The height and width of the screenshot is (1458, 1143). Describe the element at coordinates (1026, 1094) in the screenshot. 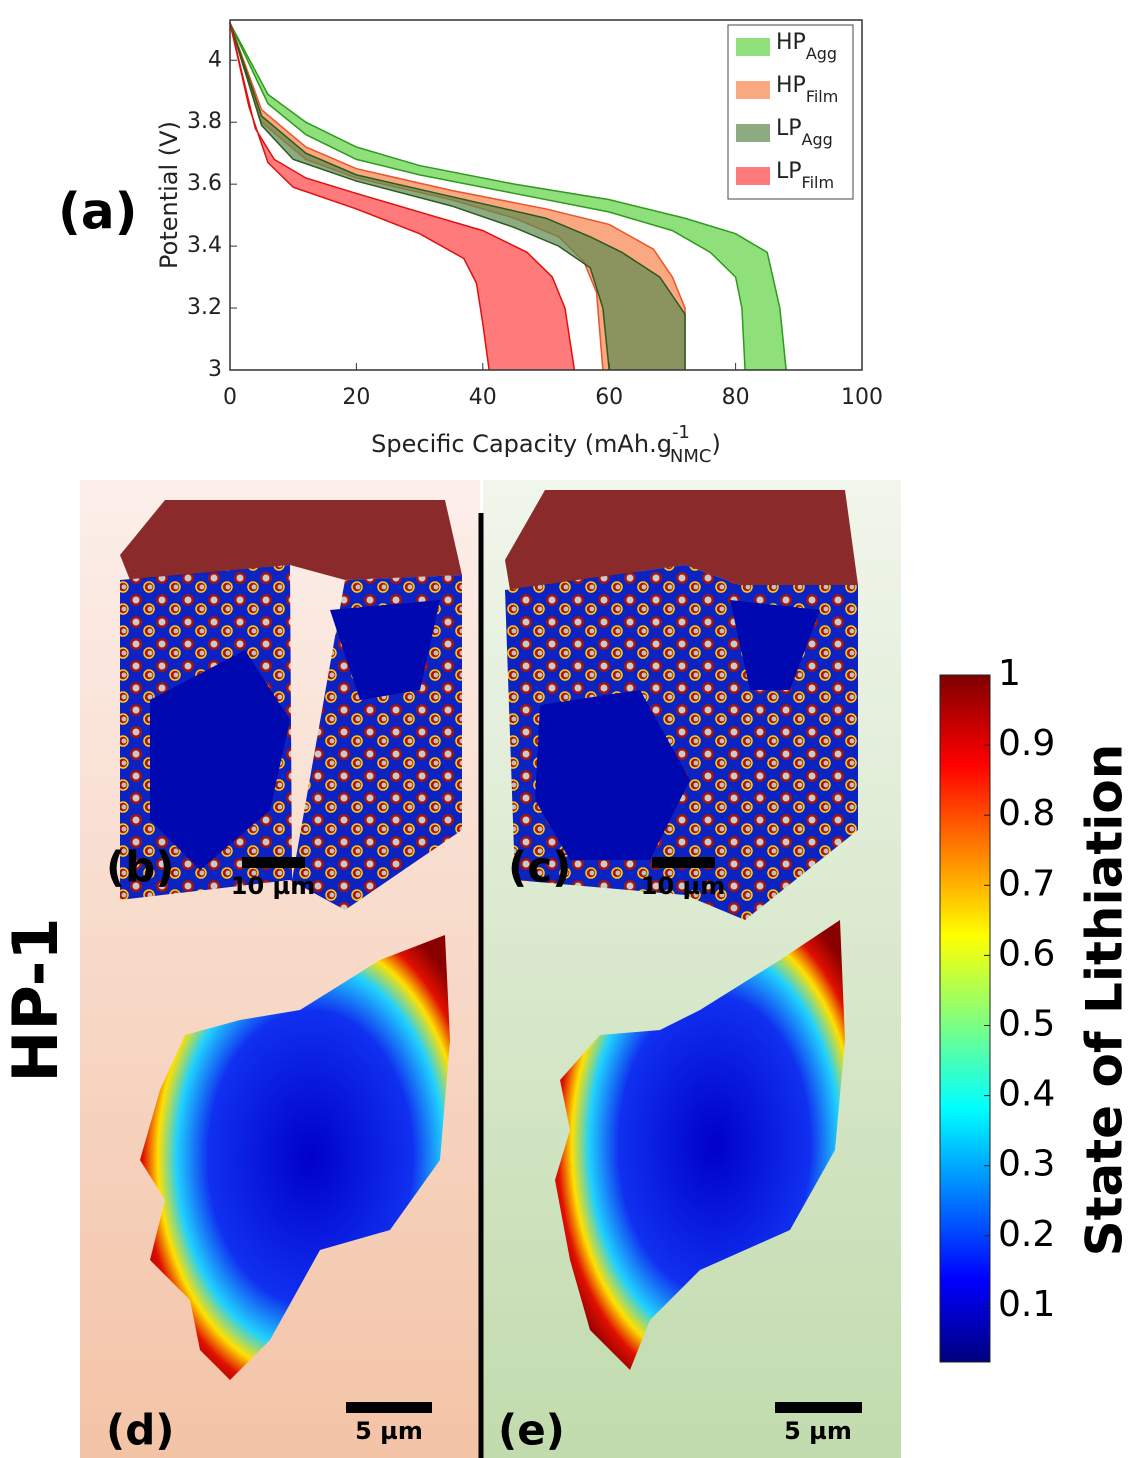

I see `colorbar-tick-label: 0.4` at that location.